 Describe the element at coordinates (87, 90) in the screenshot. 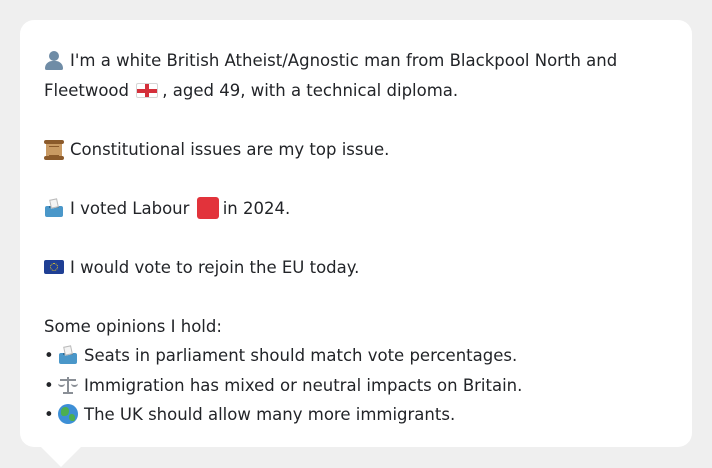

I see `identity-location-text: Fleetwood` at that location.